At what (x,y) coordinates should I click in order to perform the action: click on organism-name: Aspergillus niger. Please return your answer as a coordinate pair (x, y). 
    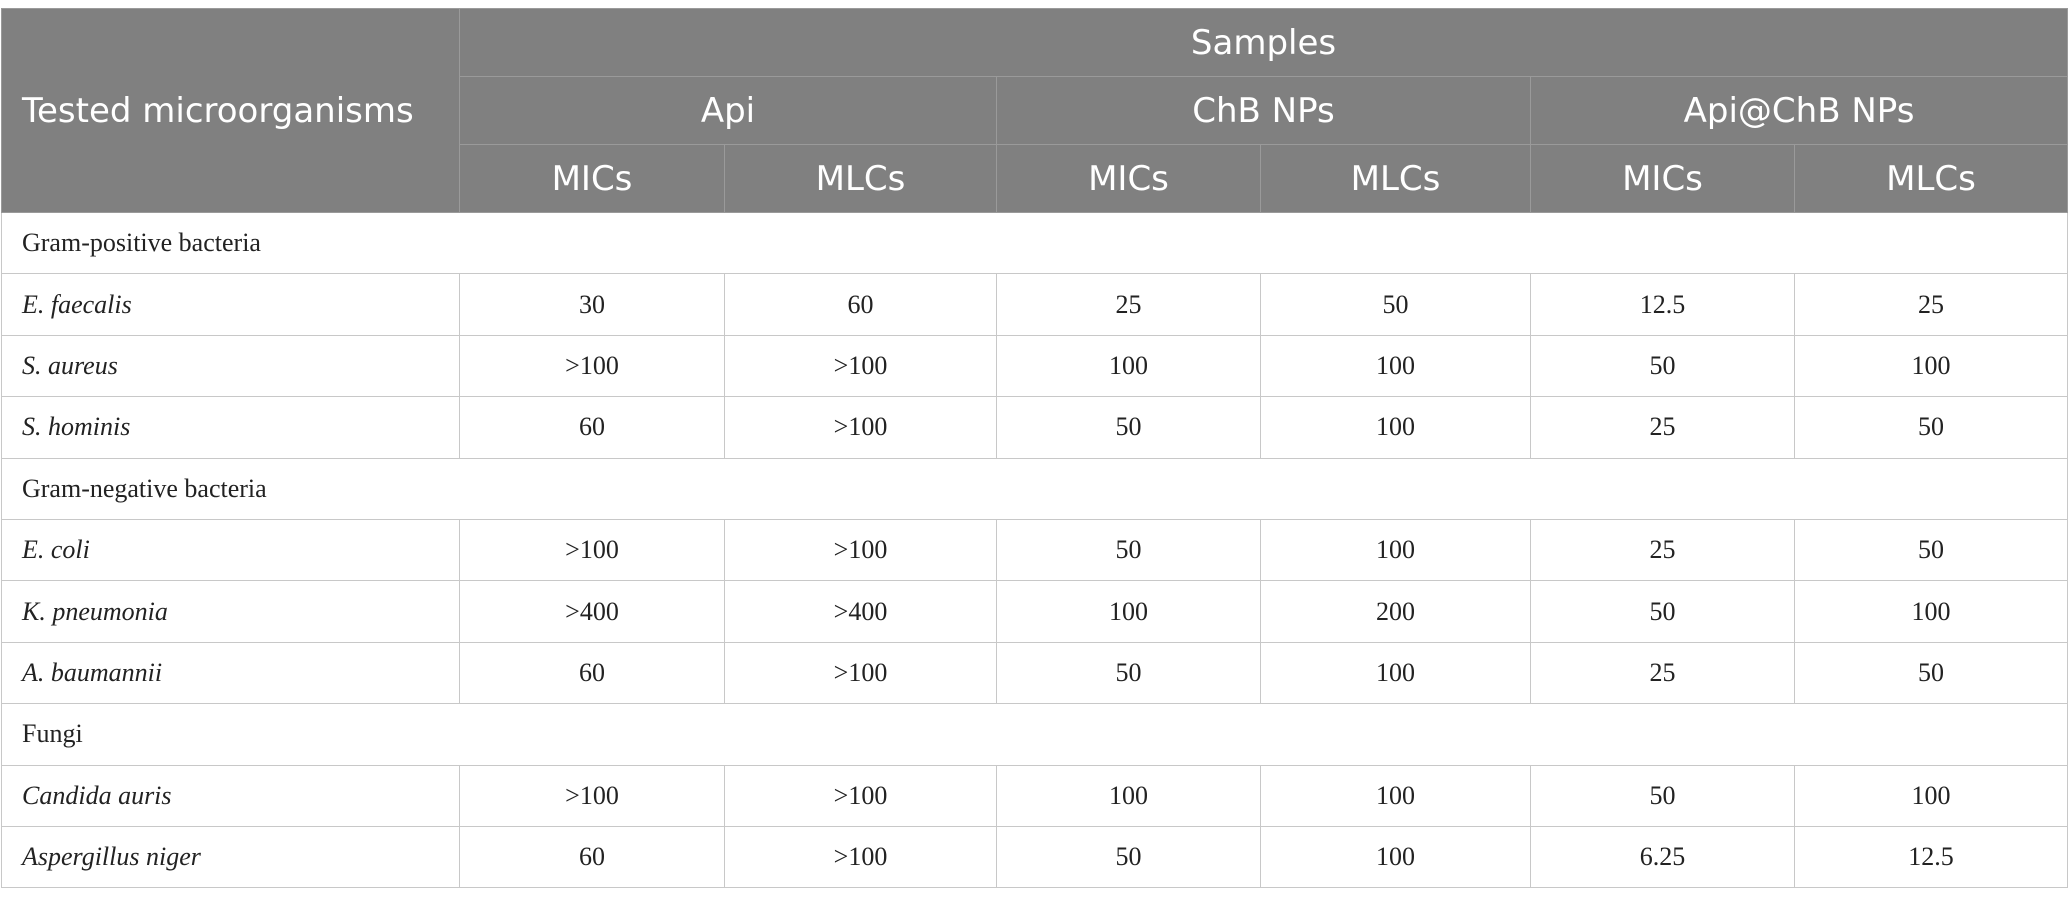
    Looking at the image, I should click on (230, 857).